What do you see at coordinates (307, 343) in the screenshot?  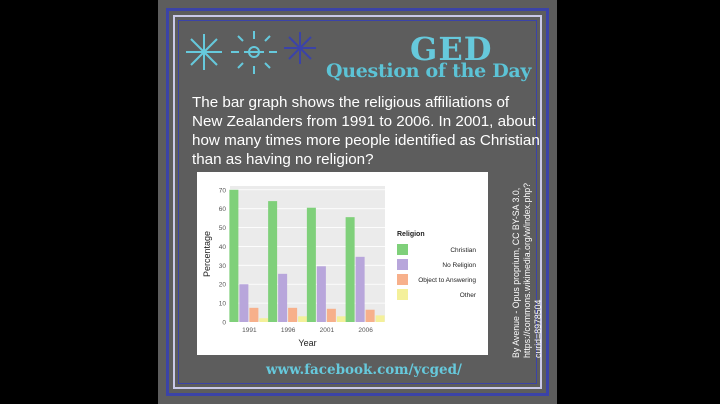 I see `x-axis-label: Year` at bounding box center [307, 343].